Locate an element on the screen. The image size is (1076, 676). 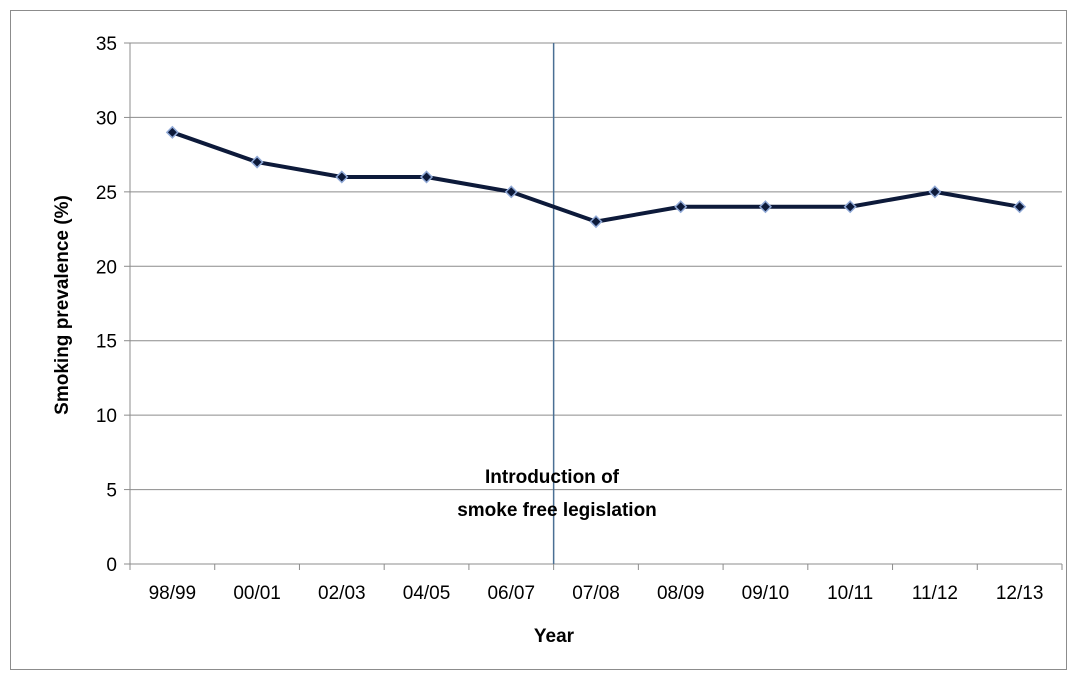
annotation-line-1: Introduction of is located at coordinates (552, 477).